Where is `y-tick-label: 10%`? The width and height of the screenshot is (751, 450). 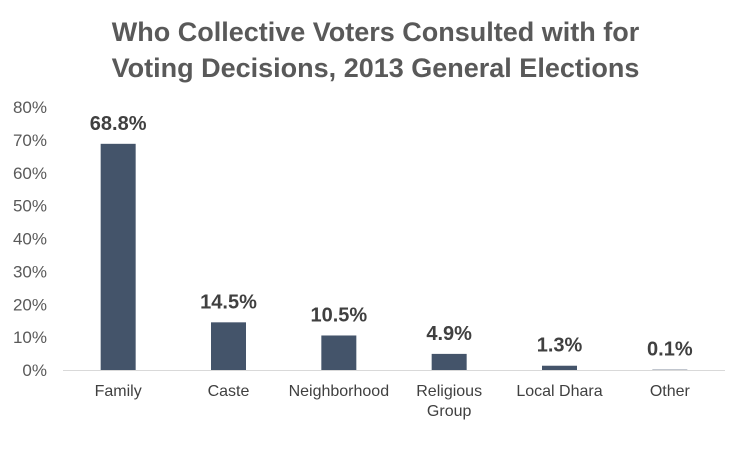
y-tick-label: 10% is located at coordinates (30, 337).